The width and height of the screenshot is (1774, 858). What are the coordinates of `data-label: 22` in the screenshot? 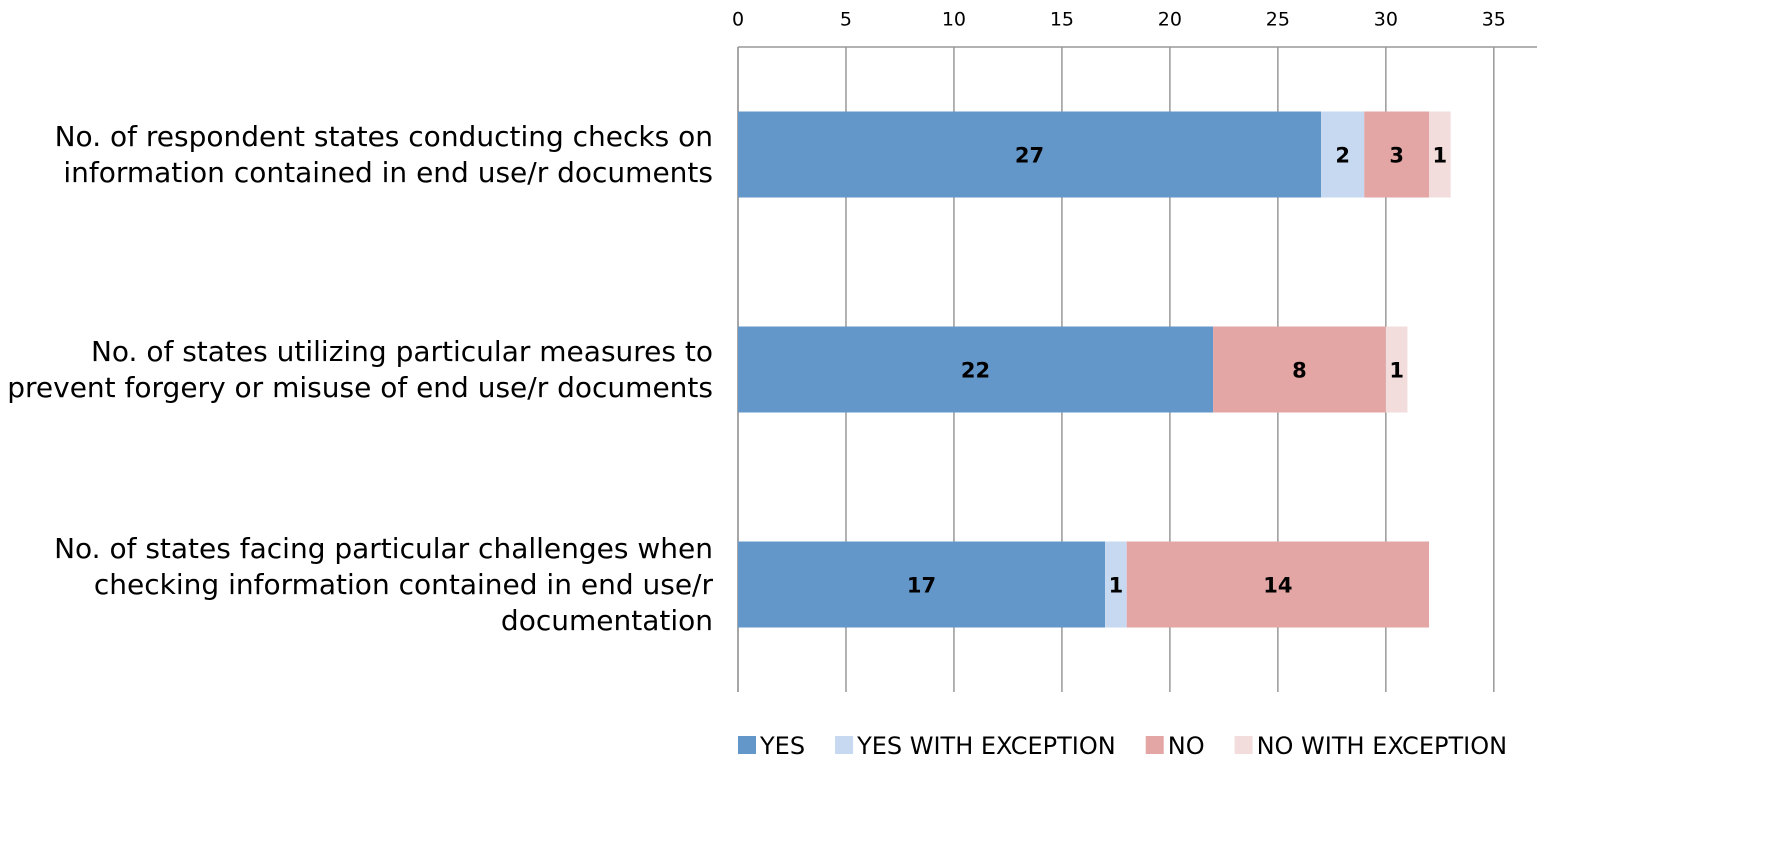 It's located at (975, 371).